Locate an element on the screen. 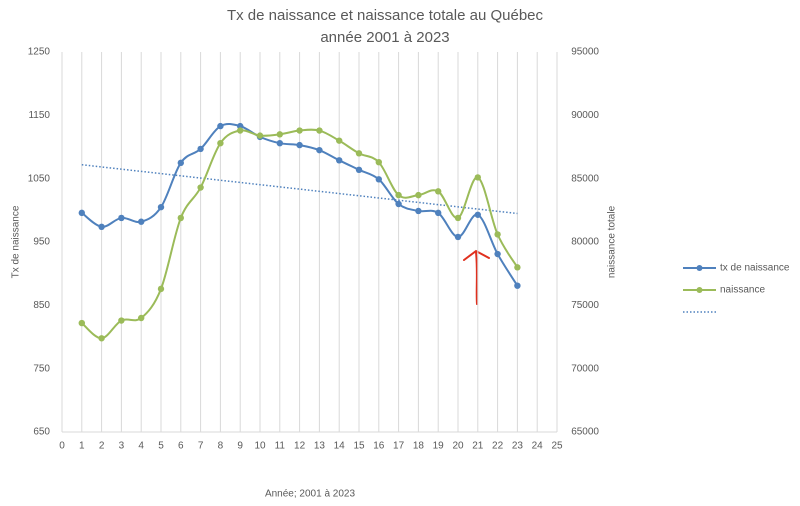 This screenshot has width=800, height=506. x-tick-label: 12 is located at coordinates (300, 446).